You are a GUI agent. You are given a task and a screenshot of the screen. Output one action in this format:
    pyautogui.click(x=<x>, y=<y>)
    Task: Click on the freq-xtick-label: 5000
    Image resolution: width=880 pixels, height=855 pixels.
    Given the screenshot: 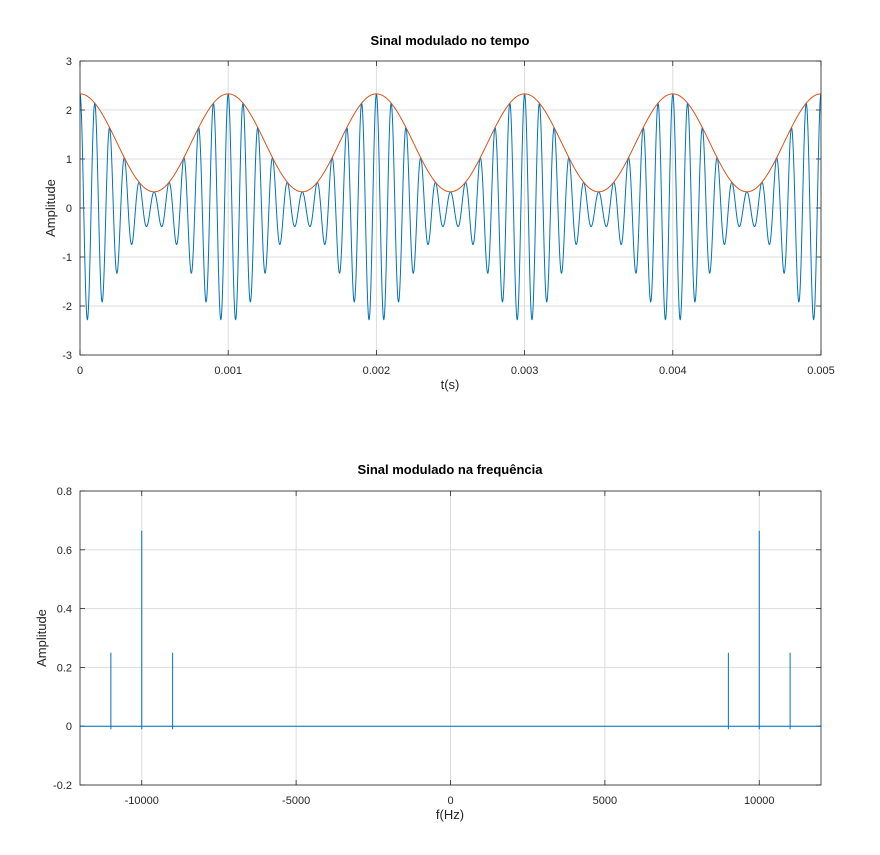 What is the action you would take?
    pyautogui.click(x=605, y=801)
    